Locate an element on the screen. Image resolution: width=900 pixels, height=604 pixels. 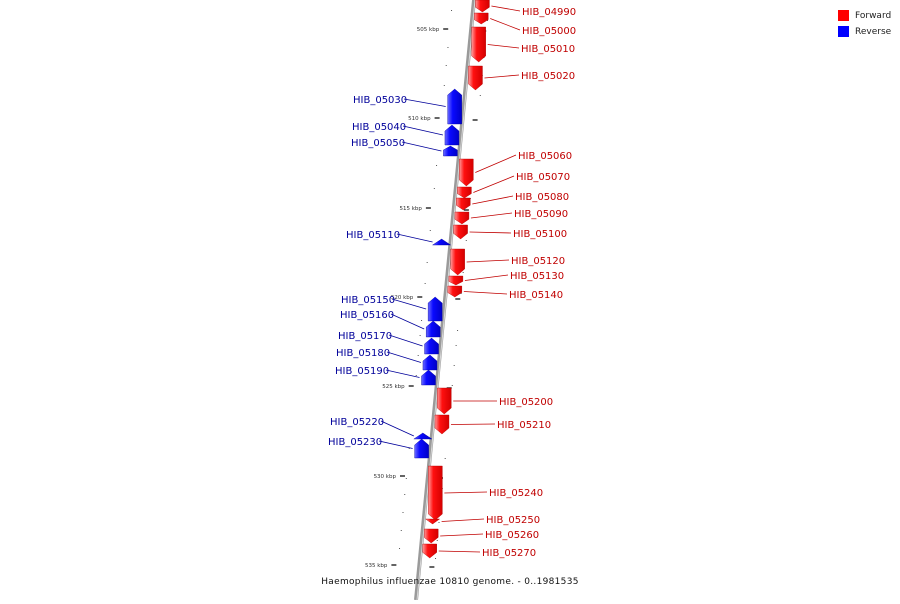
gene-label-hib_05080: HIB_05080 is located at coordinates (542, 197).